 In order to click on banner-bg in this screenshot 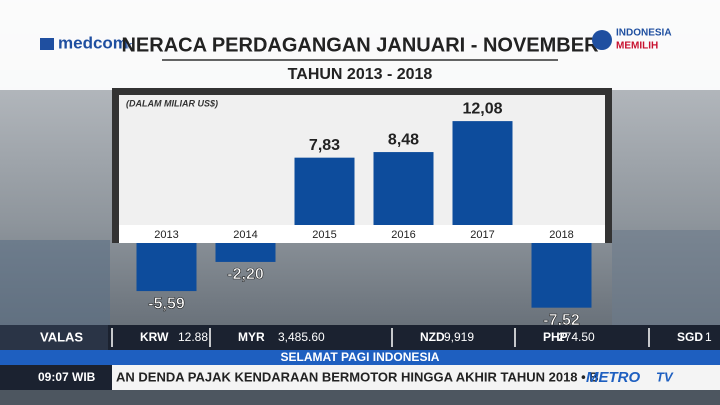, I will do `click(360, 357)`.